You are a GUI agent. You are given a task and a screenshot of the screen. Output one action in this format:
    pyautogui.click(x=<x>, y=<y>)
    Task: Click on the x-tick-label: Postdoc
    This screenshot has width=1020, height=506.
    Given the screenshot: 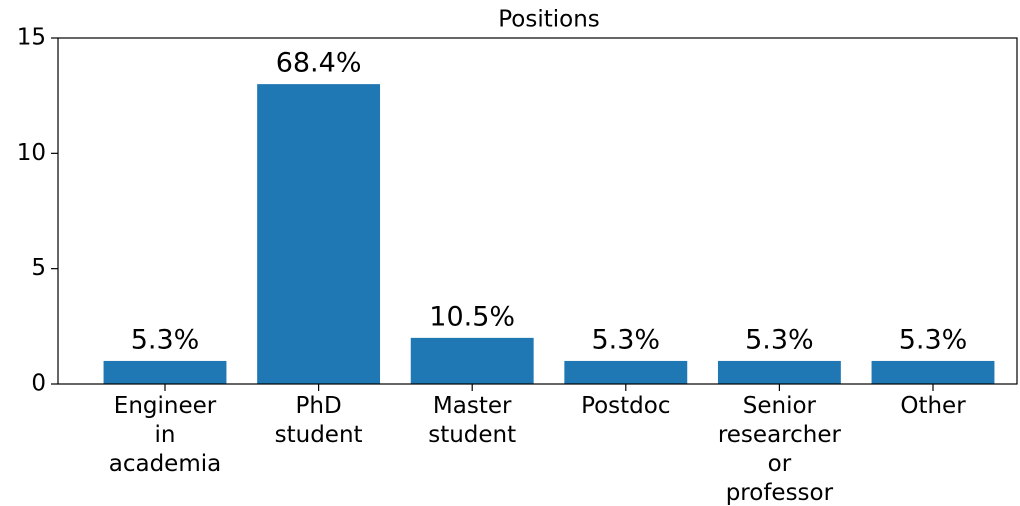 What is the action you would take?
    pyautogui.click(x=626, y=406)
    